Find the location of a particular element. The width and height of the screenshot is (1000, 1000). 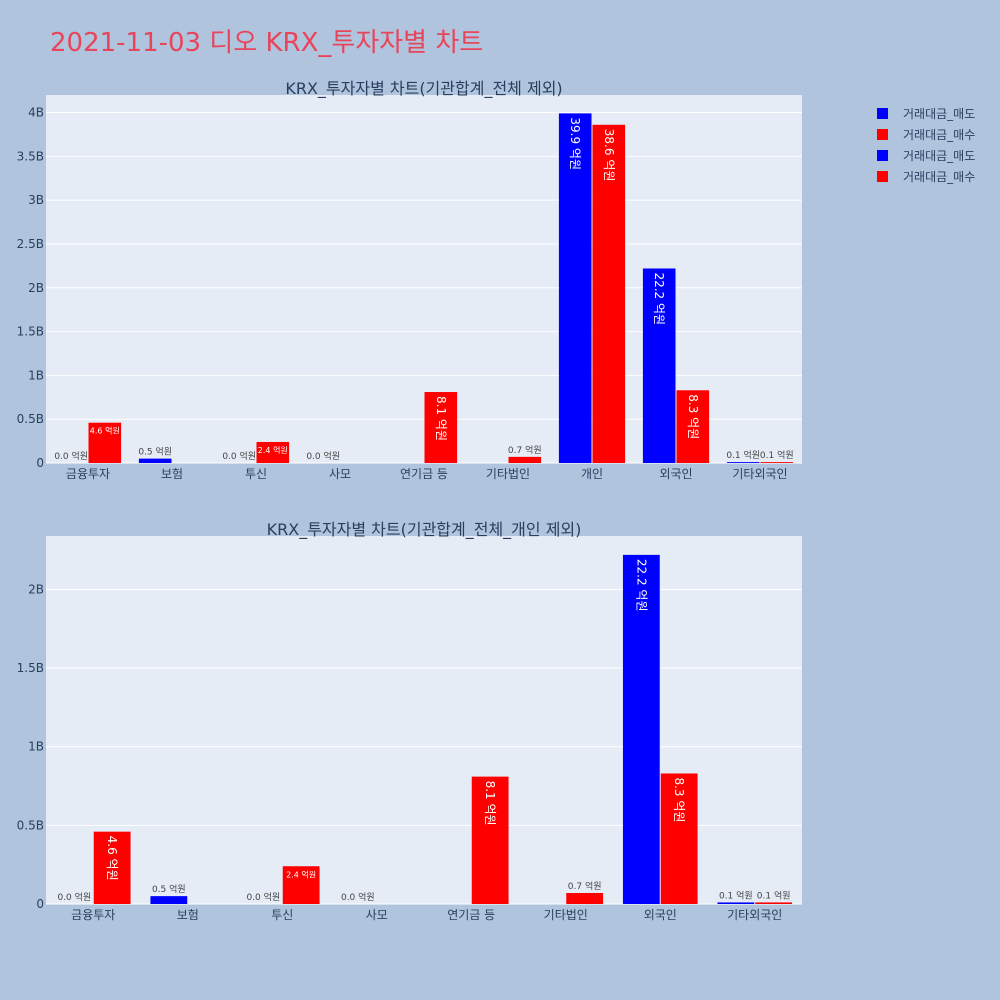

y-tick-label: 3.5B is located at coordinates (30, 156).